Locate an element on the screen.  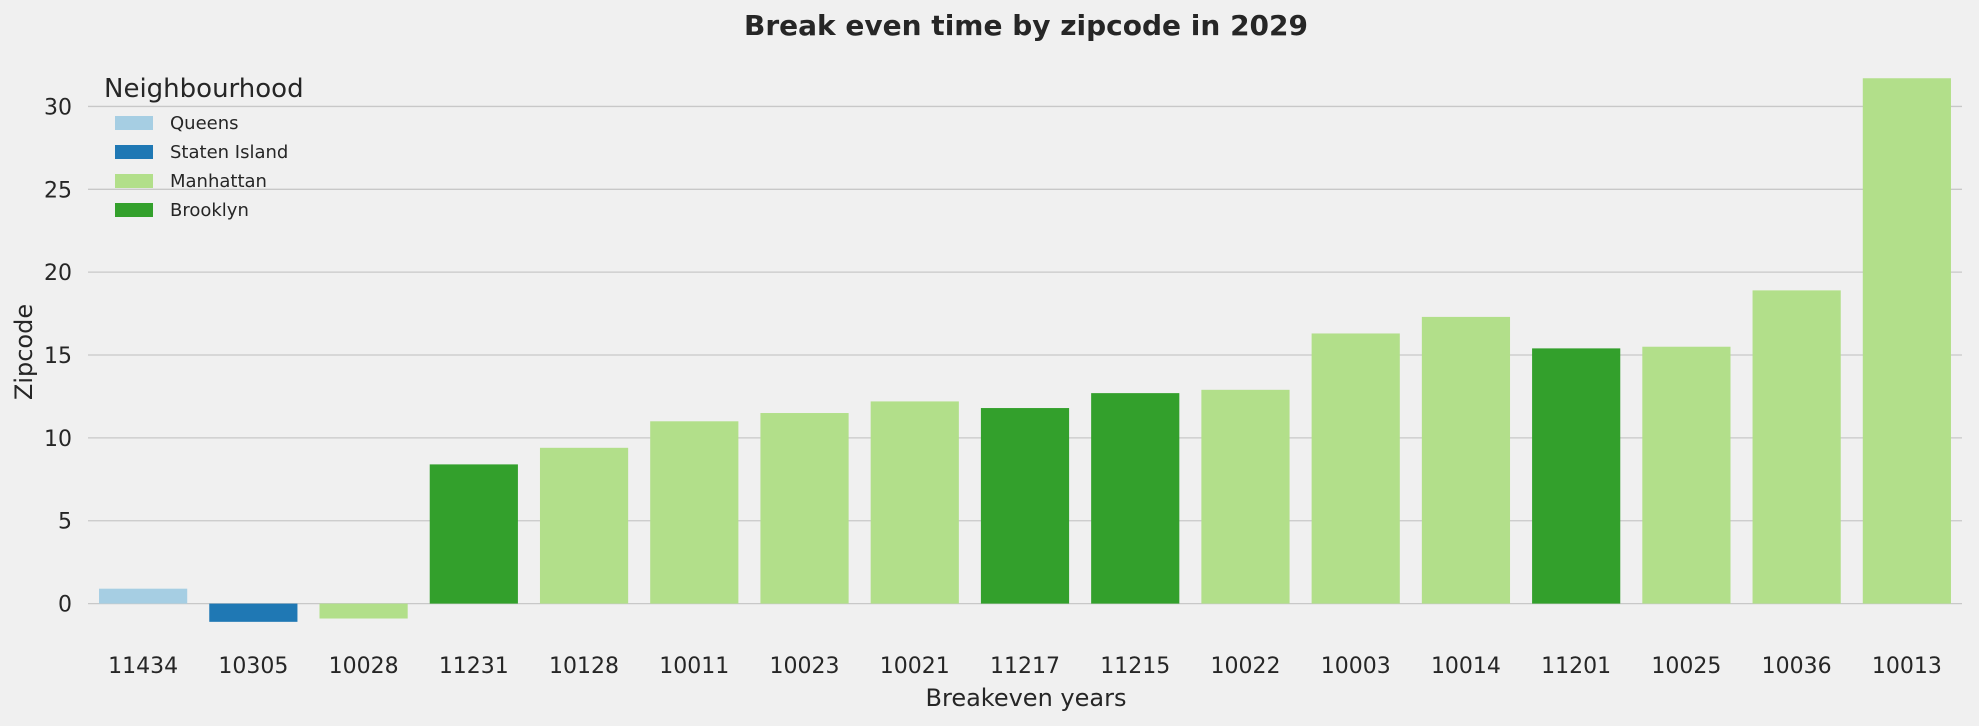
x-tick-label: 10022 is located at coordinates (1245, 666).